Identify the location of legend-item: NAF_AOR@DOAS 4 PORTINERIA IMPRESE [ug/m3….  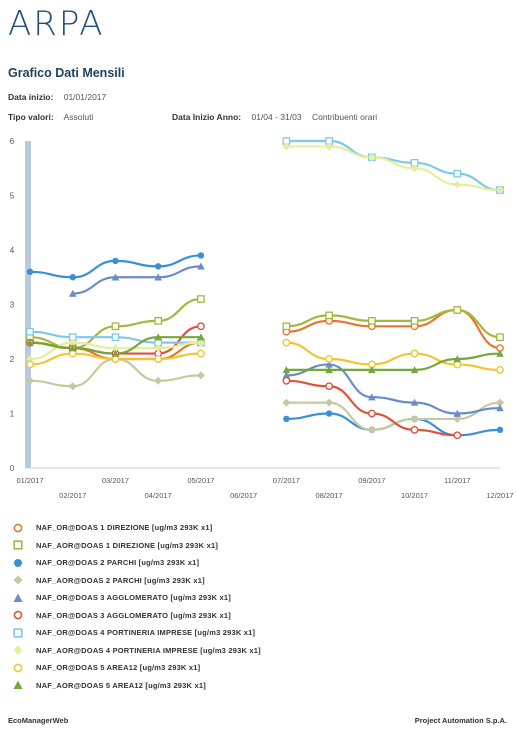
(262, 651).